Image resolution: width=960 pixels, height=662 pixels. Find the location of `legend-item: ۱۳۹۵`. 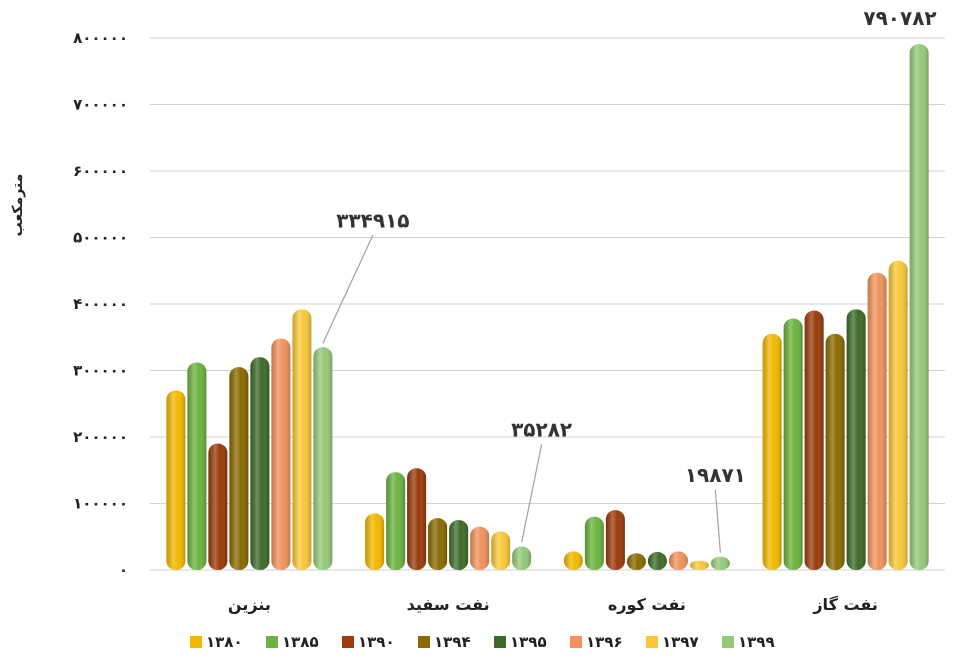

legend-item: ۱۳۹۵ is located at coordinates (520, 642).